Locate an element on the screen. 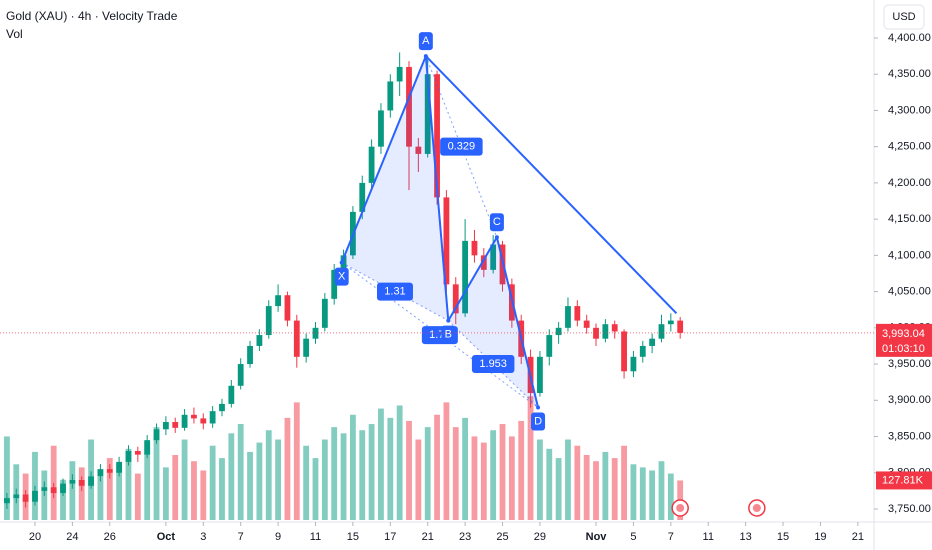 Image resolution: width=932 pixels, height=550 pixels. x-tick-label: 13 is located at coordinates (746, 537).